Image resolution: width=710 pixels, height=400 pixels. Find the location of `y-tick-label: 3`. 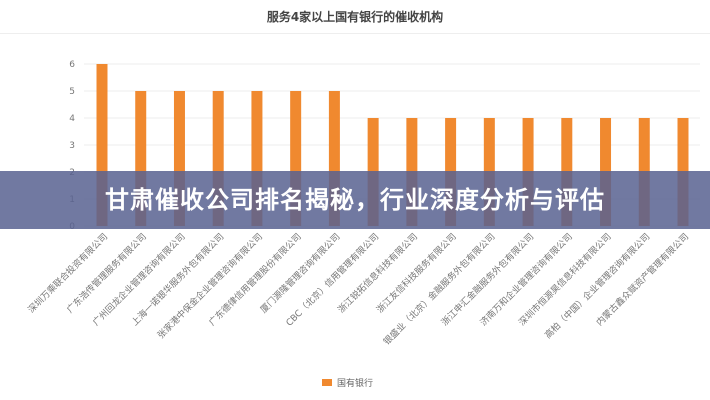

y-tick-label: 3 is located at coordinates (72, 146).